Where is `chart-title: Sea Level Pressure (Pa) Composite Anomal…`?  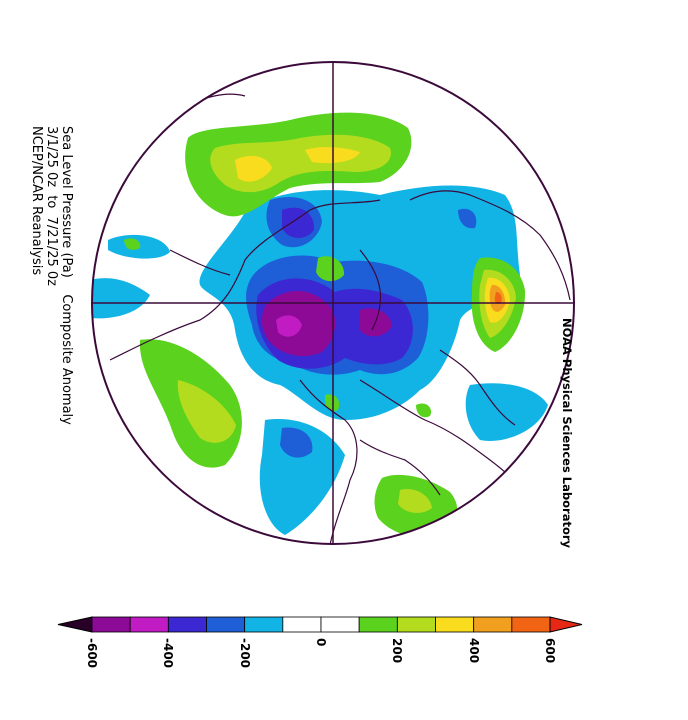 chart-title: Sea Level Pressure (Pa) Composite Anomal… is located at coordinates (51, 275).